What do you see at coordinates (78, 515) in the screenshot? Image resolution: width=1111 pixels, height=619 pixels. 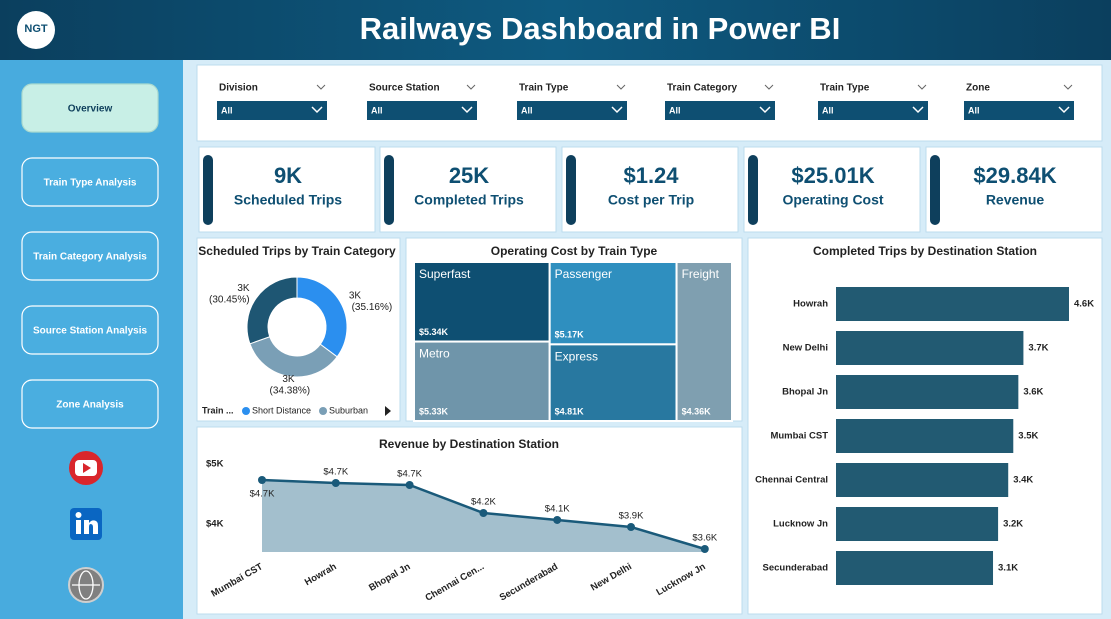 I see `linkedin-dot` at bounding box center [78, 515].